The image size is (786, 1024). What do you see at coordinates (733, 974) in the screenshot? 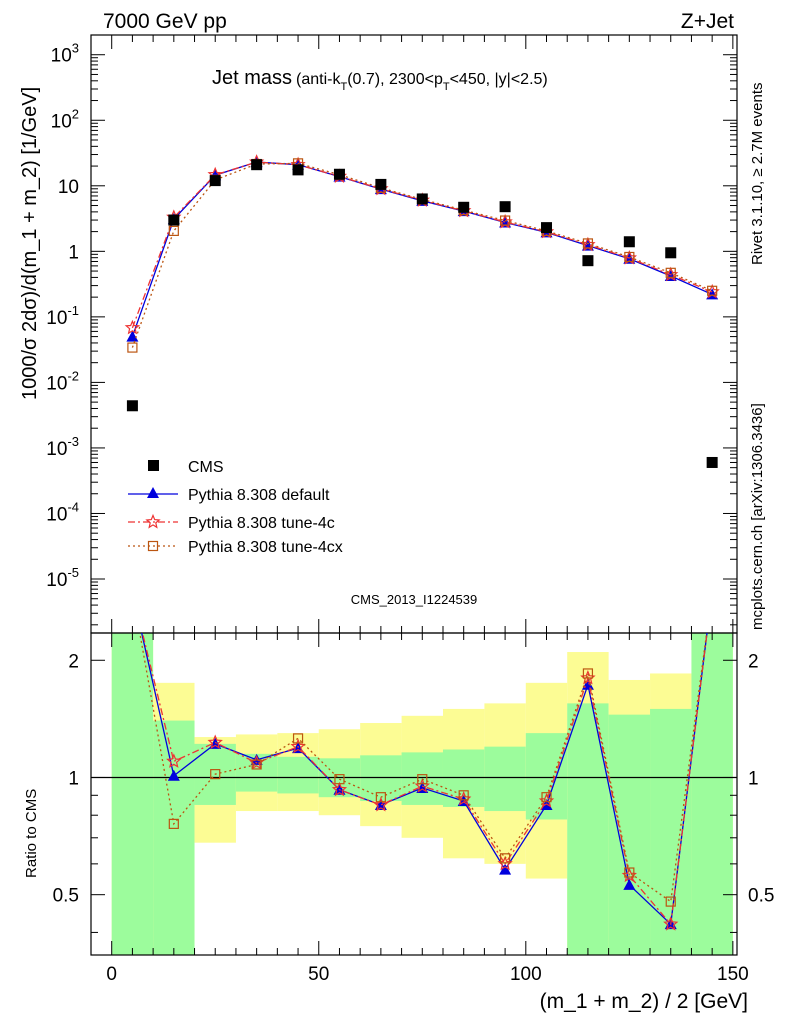
I see `x-tick-label: 150` at bounding box center [733, 974].